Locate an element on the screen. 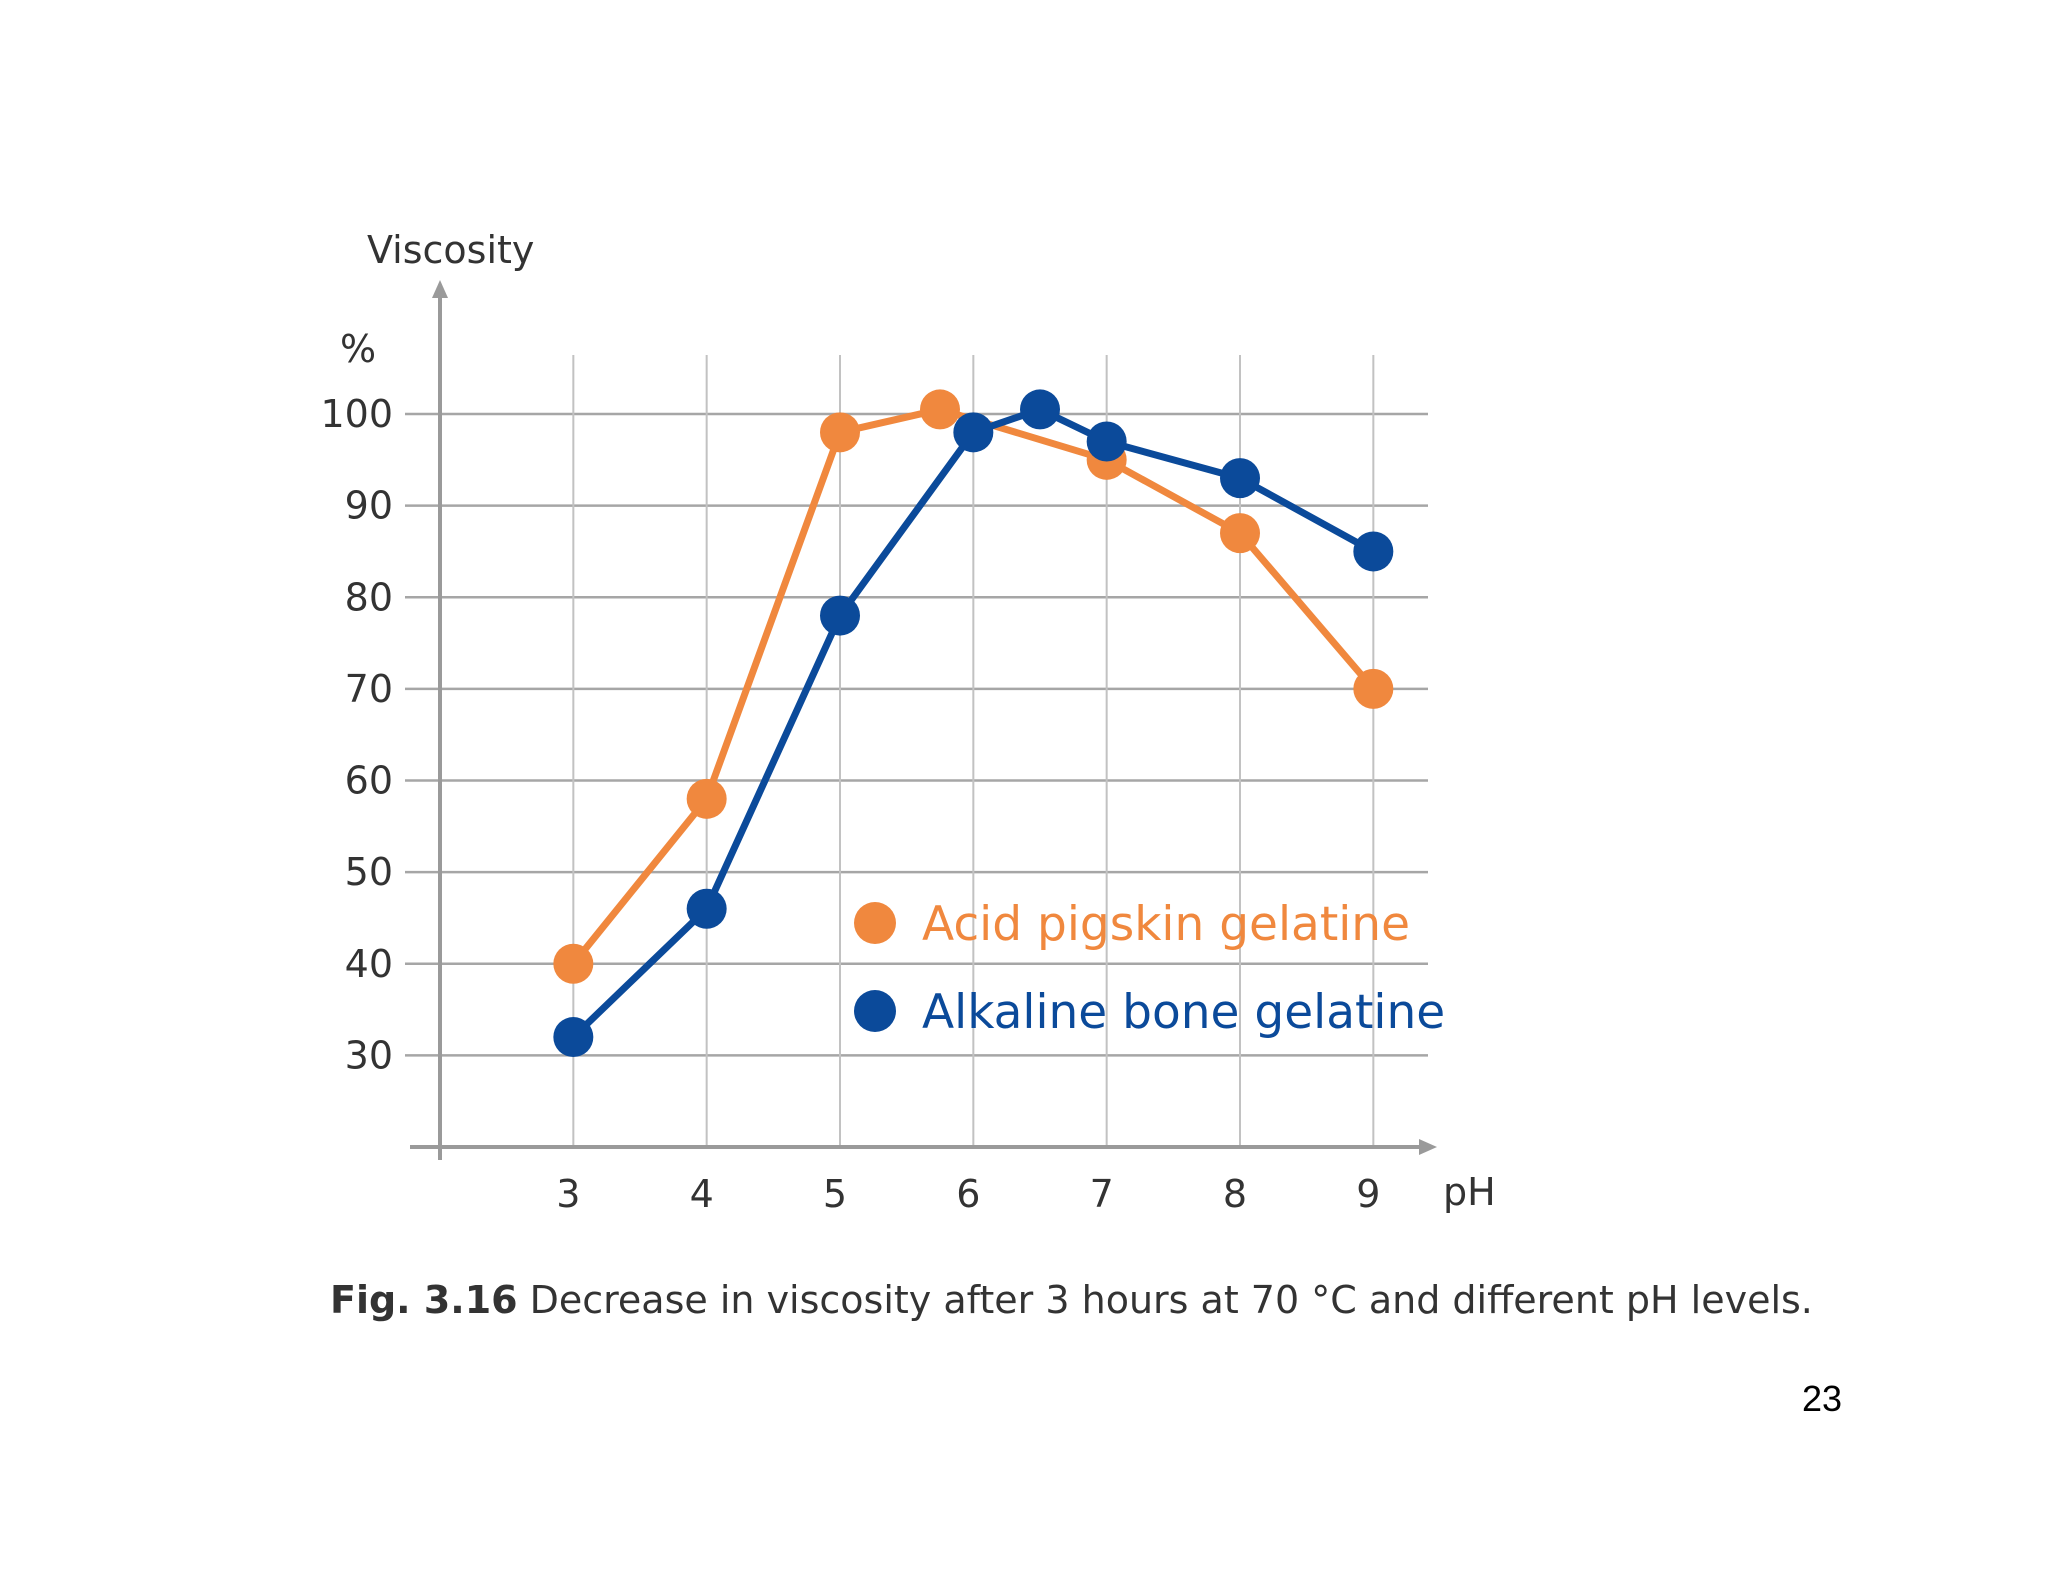 This screenshot has height=1582, width=2048. x-tick-label-8: 8 is located at coordinates (1235, 1194).